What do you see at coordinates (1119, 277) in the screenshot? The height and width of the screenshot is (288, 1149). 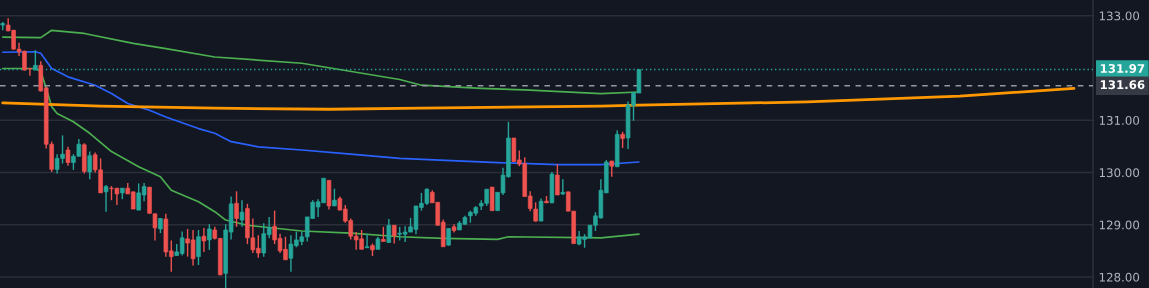 I see `y-tick-label: 128.00` at bounding box center [1119, 277].